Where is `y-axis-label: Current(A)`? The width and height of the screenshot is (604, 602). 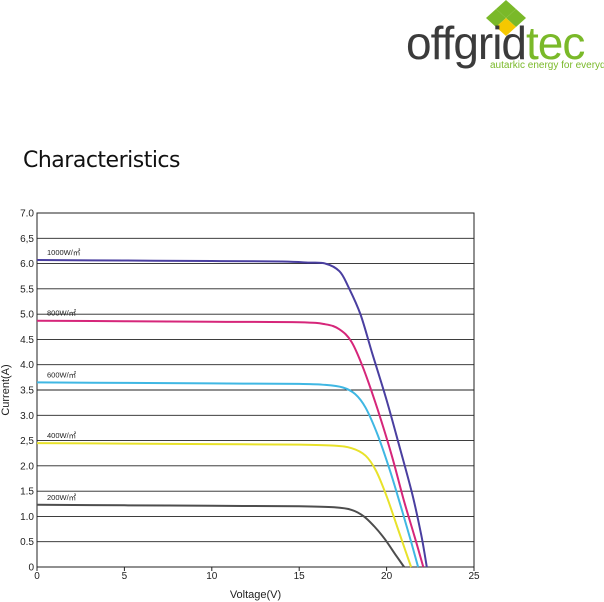 y-axis-label: Current(A) is located at coordinates (6, 389).